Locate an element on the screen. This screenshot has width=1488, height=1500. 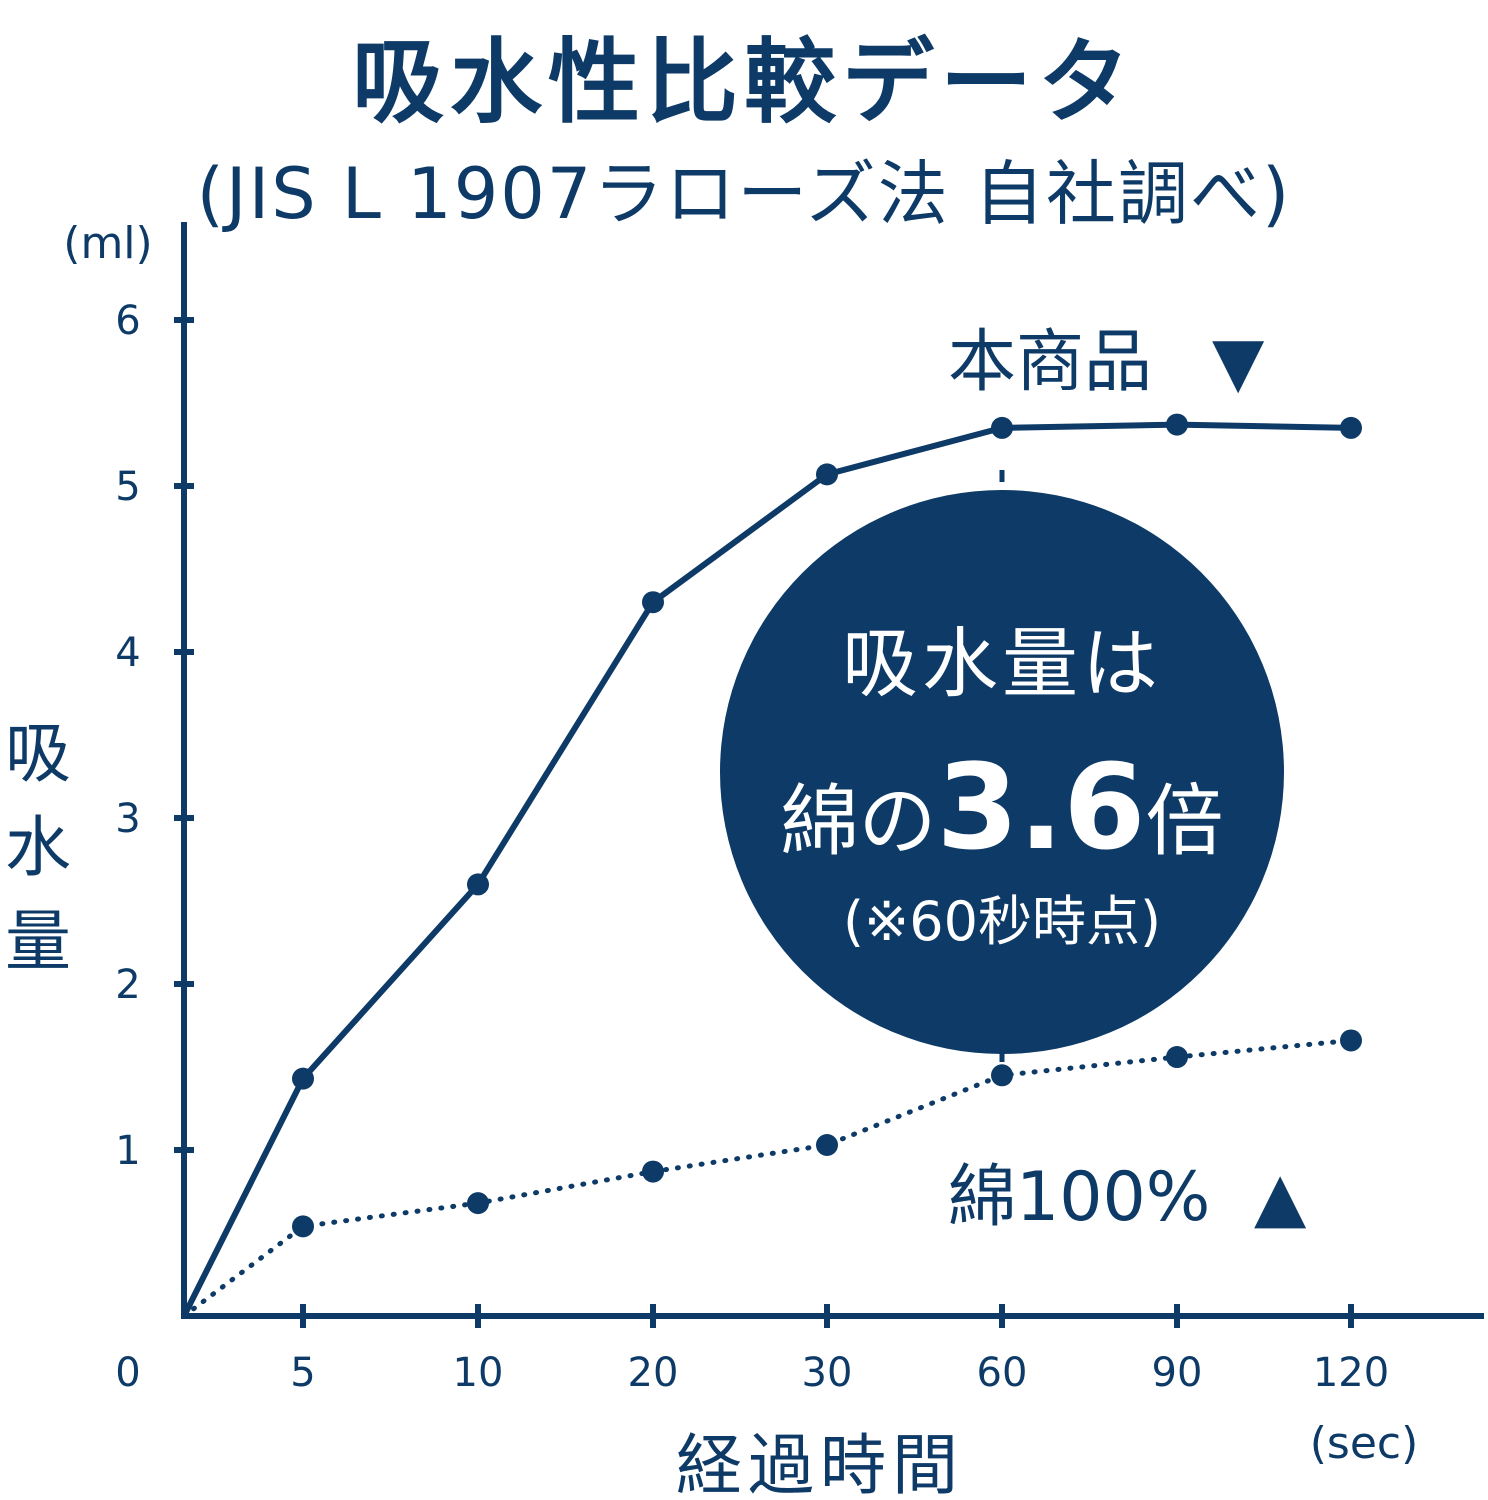
x-tick-label-30: 30 is located at coordinates (827, 1373).